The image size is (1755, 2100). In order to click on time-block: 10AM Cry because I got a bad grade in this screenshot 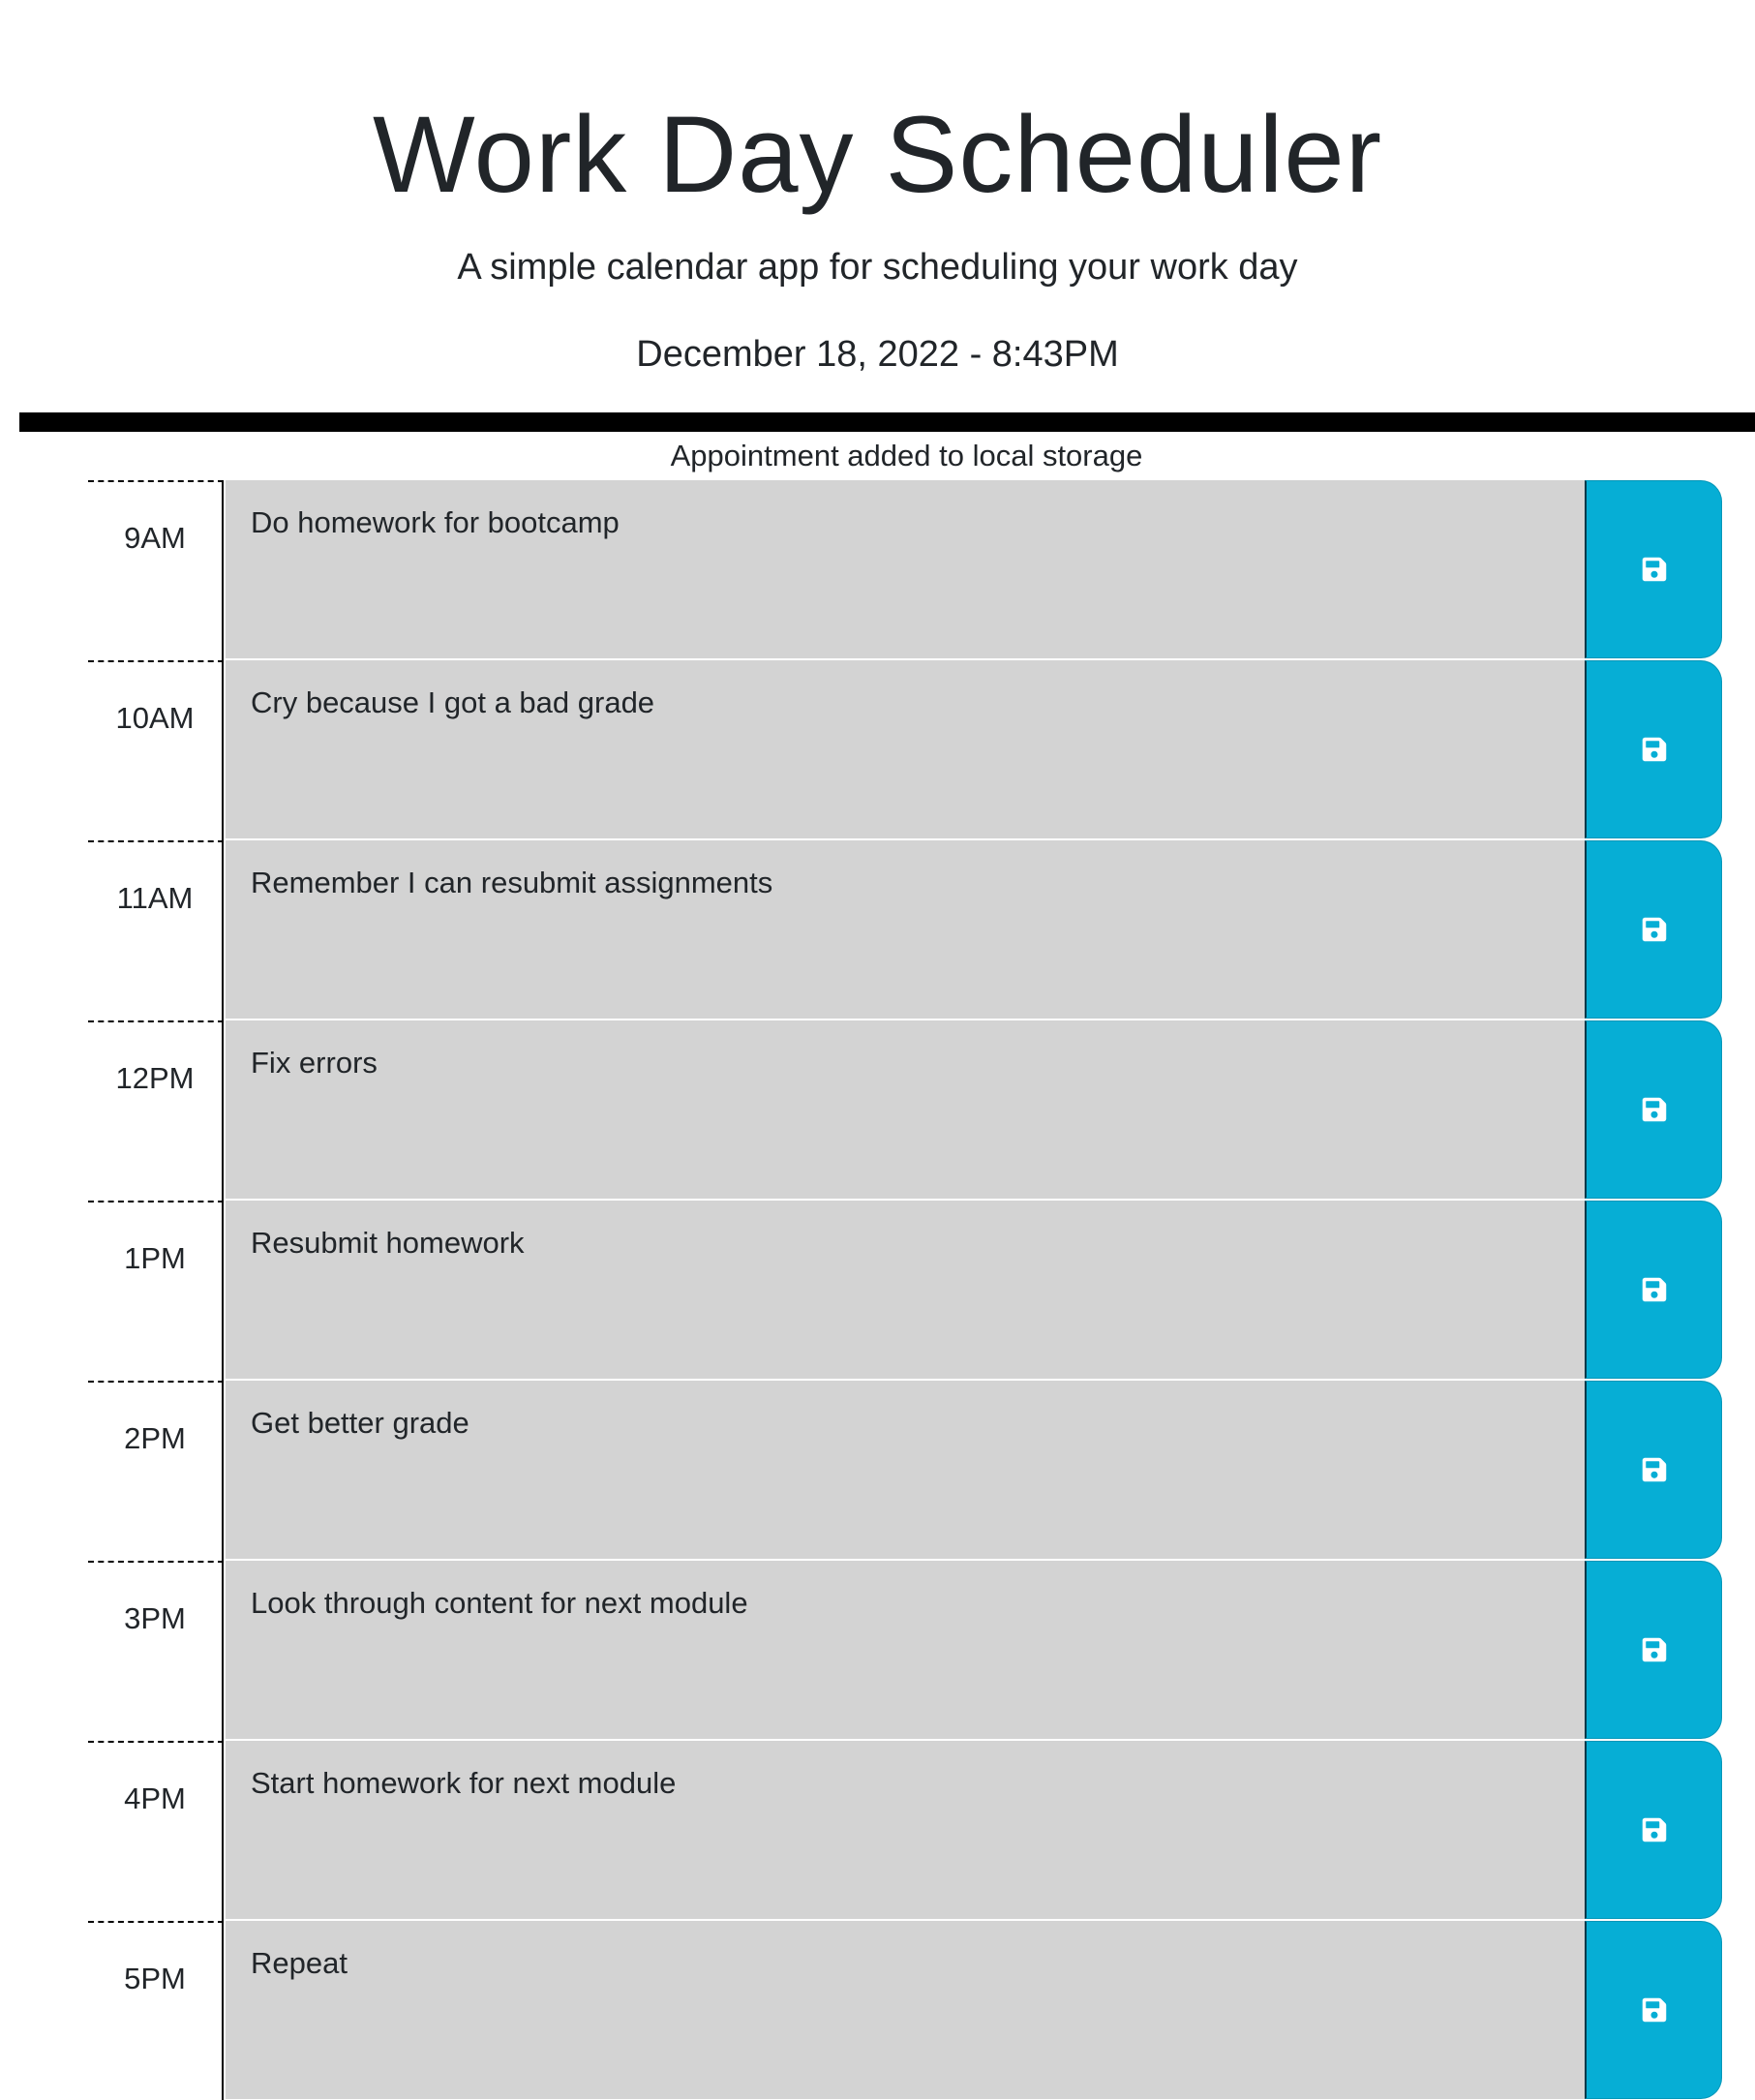, I will do `click(905, 750)`.